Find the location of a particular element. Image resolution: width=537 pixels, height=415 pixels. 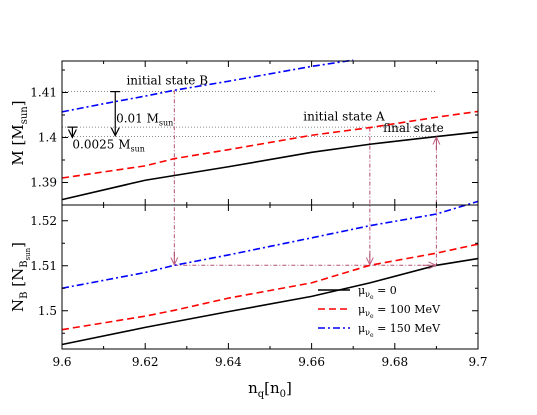

x-label-bracket-sub: 0 is located at coordinates (283, 394).